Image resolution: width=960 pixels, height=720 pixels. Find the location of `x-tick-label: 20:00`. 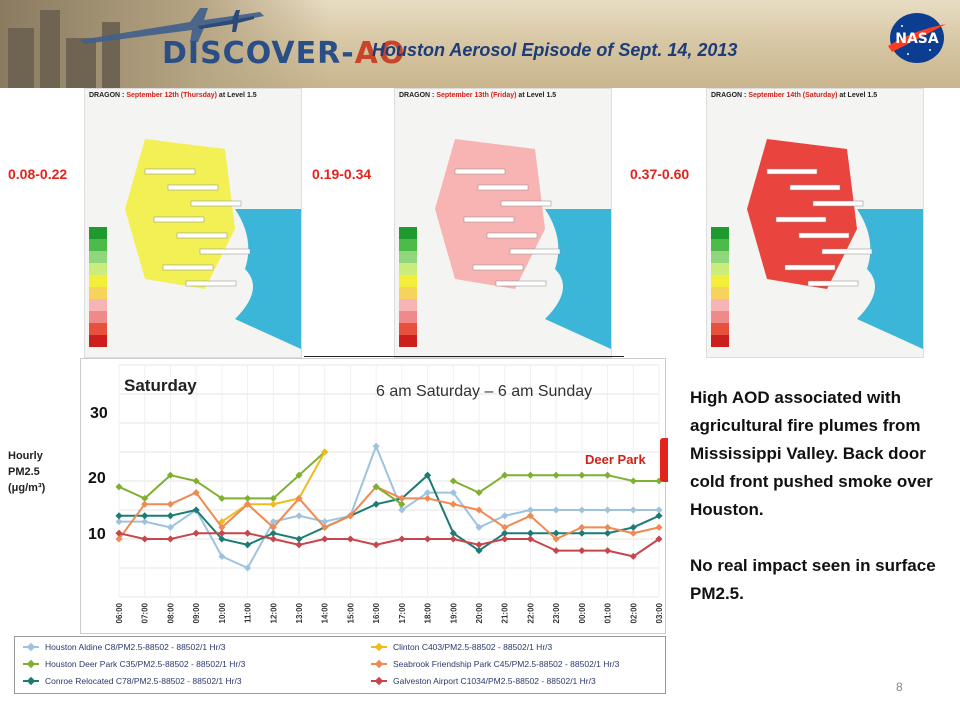

x-tick-label: 20:00 is located at coordinates (479, 612).